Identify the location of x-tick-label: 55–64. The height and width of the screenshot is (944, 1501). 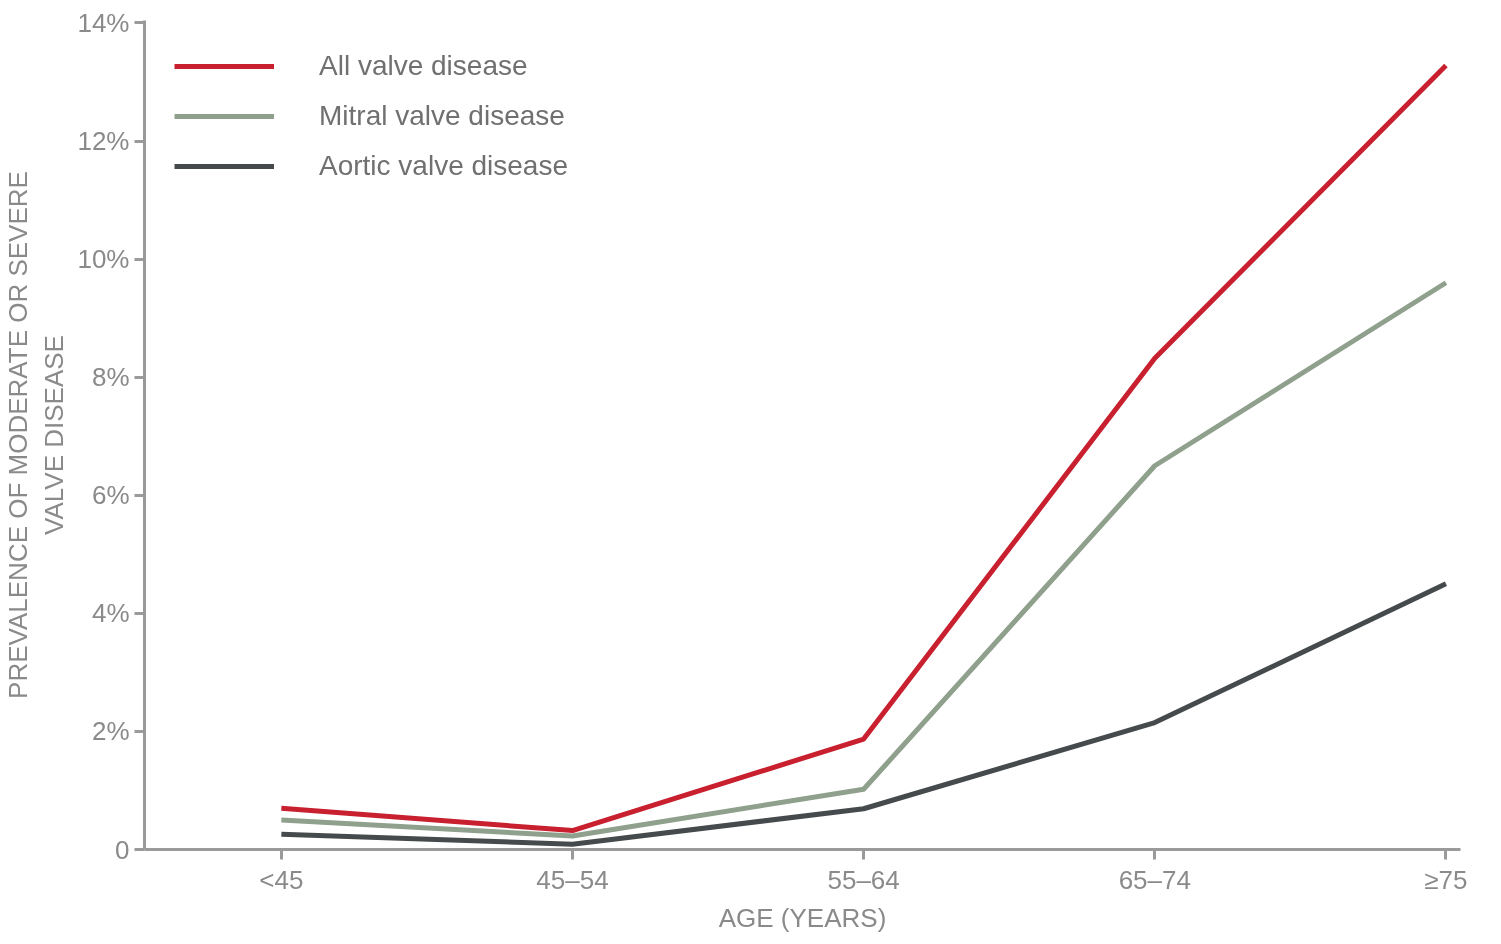
(863, 879).